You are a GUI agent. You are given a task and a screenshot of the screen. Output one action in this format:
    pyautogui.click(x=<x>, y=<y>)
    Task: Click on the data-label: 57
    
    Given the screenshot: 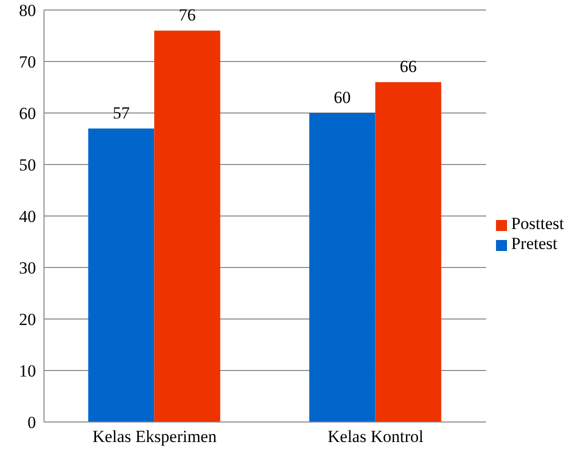 What is the action you would take?
    pyautogui.click(x=121, y=112)
    